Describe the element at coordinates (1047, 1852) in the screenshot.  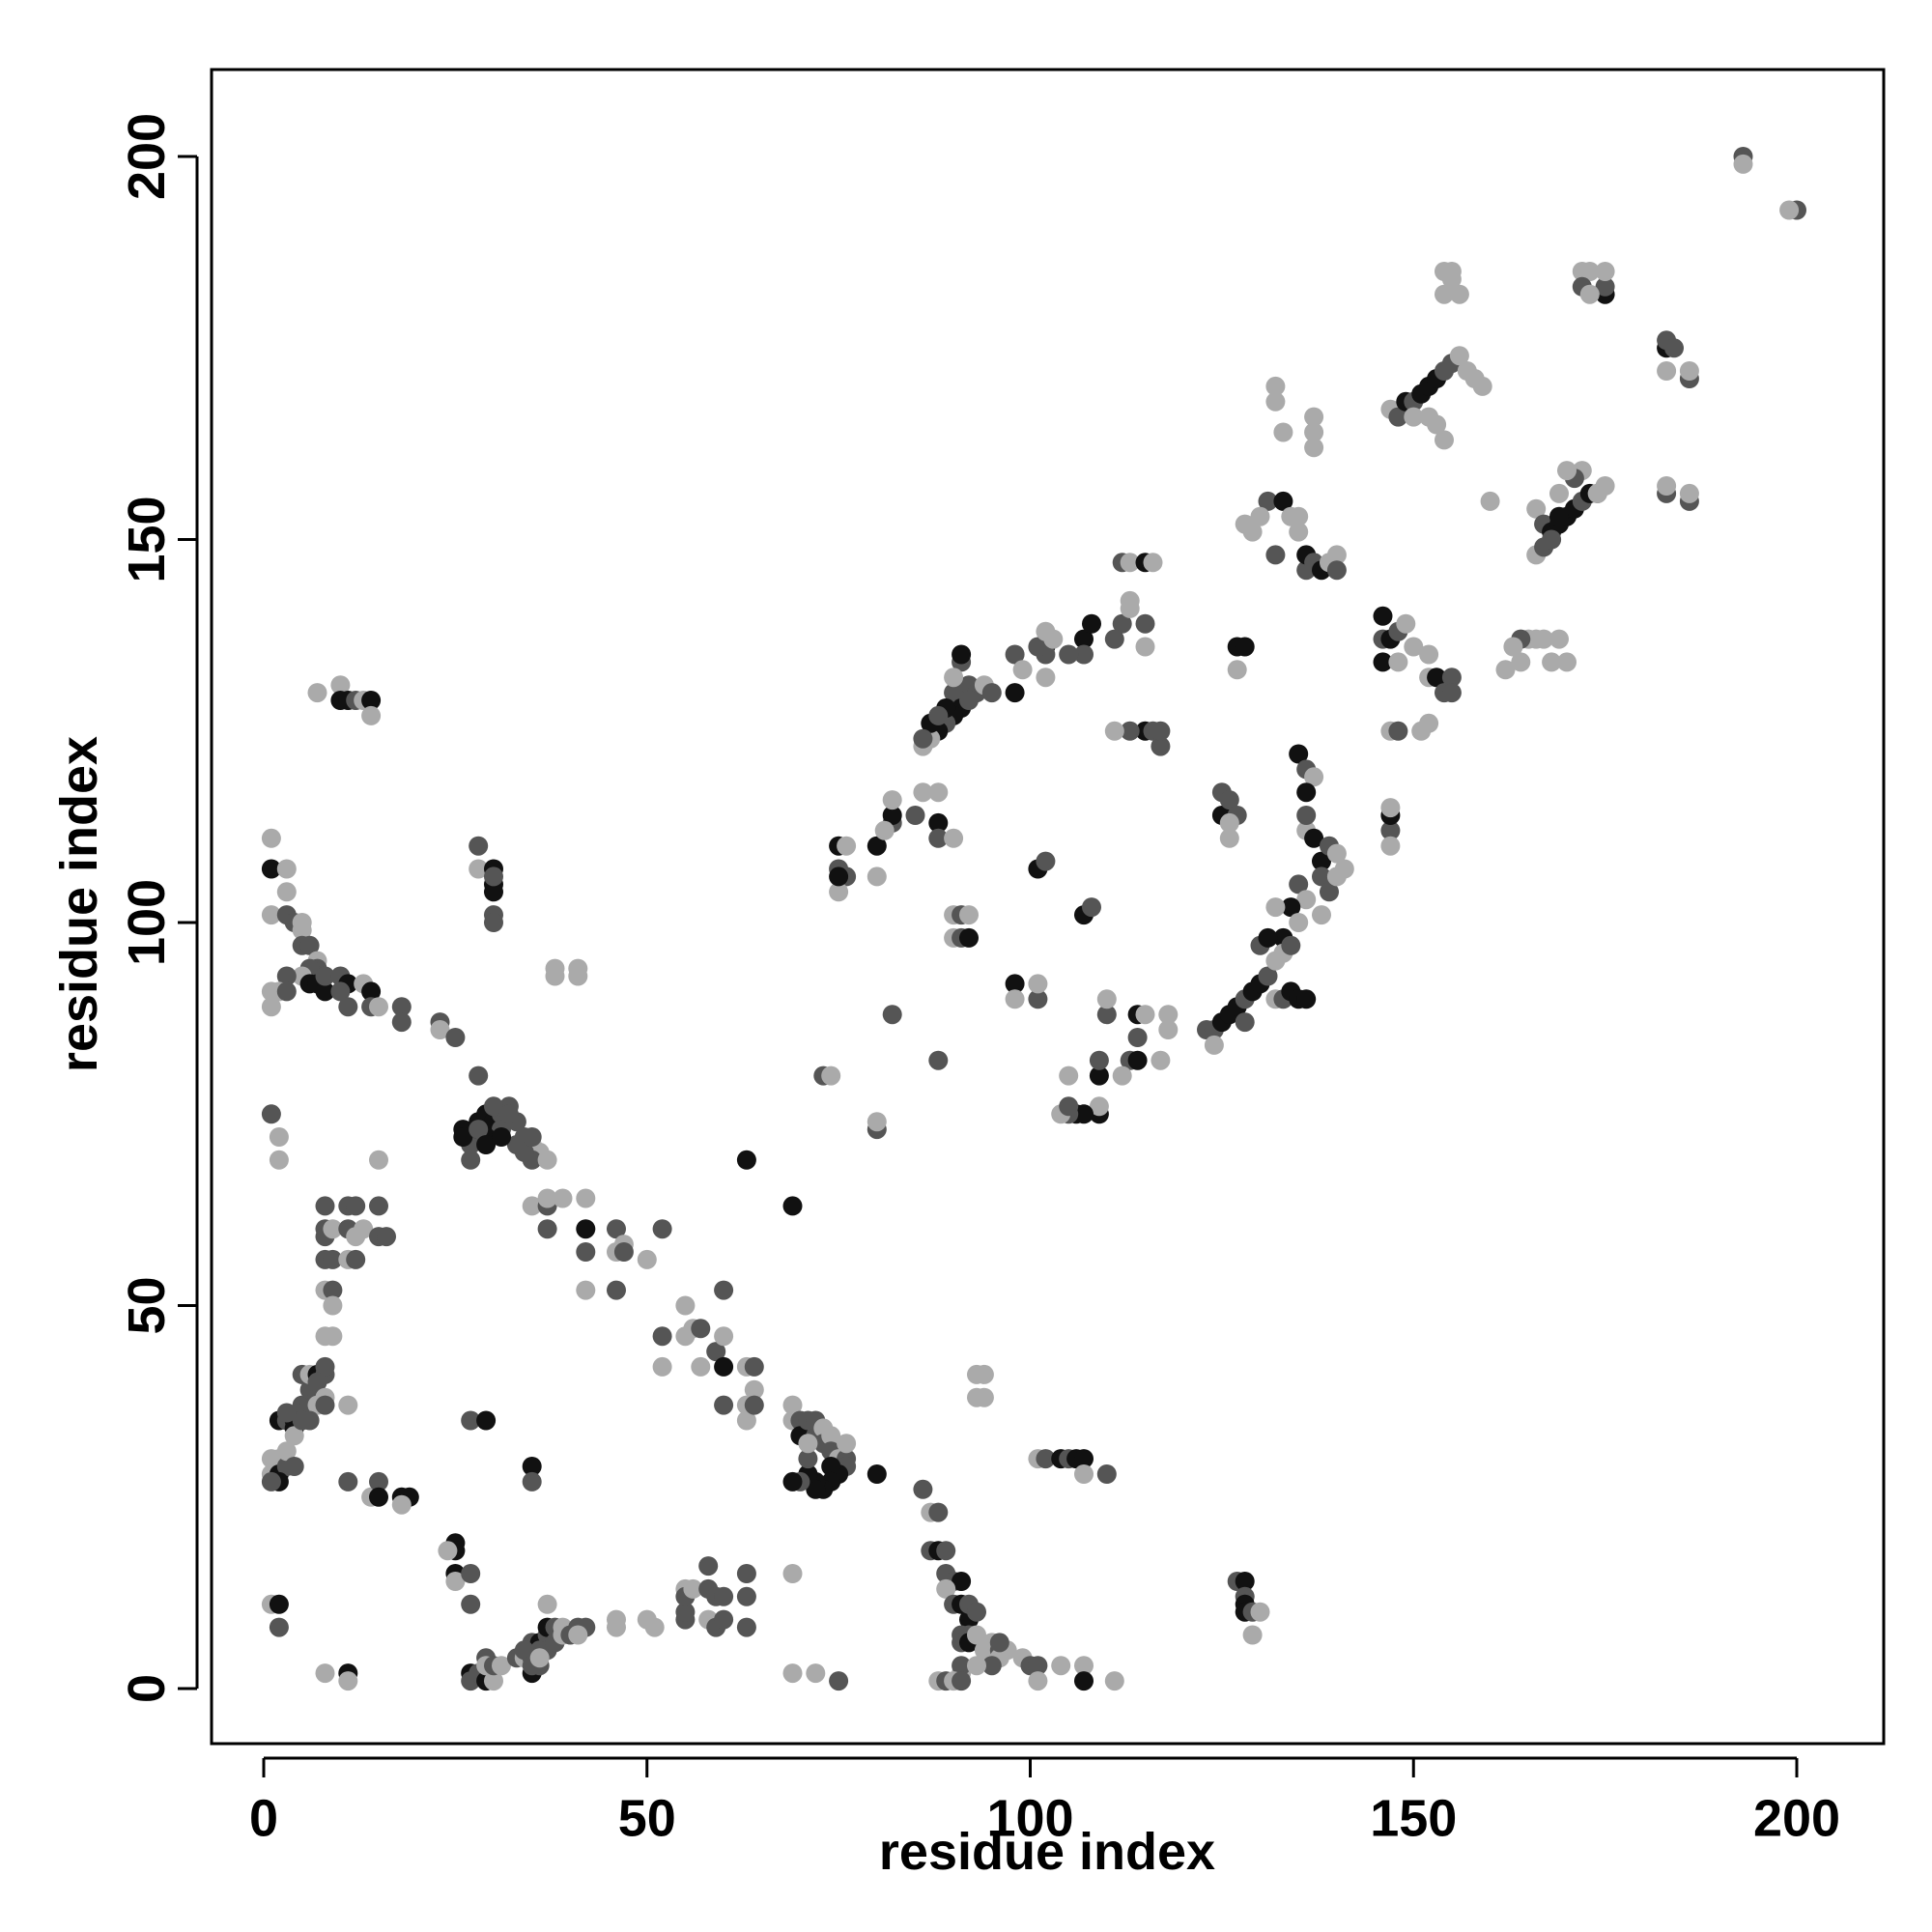
I see `x-axis-title: residue index` at that location.